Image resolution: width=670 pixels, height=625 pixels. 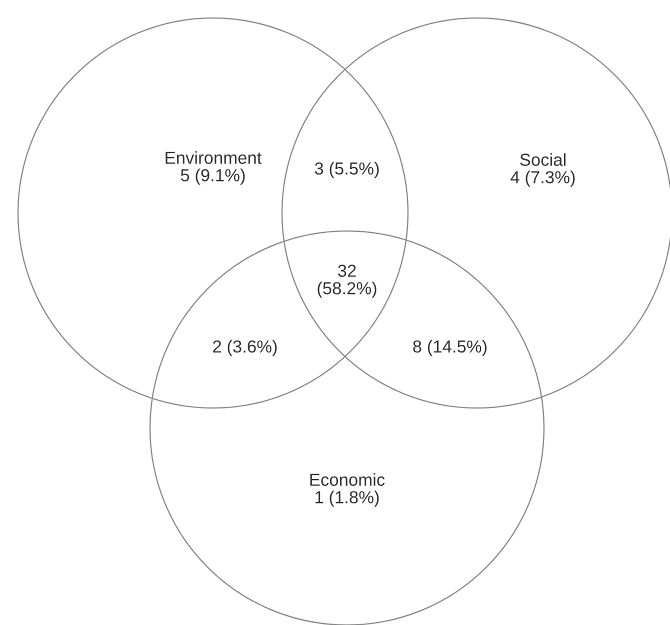 I want to click on data-label: 1 (1.8%), so click(x=347, y=498).